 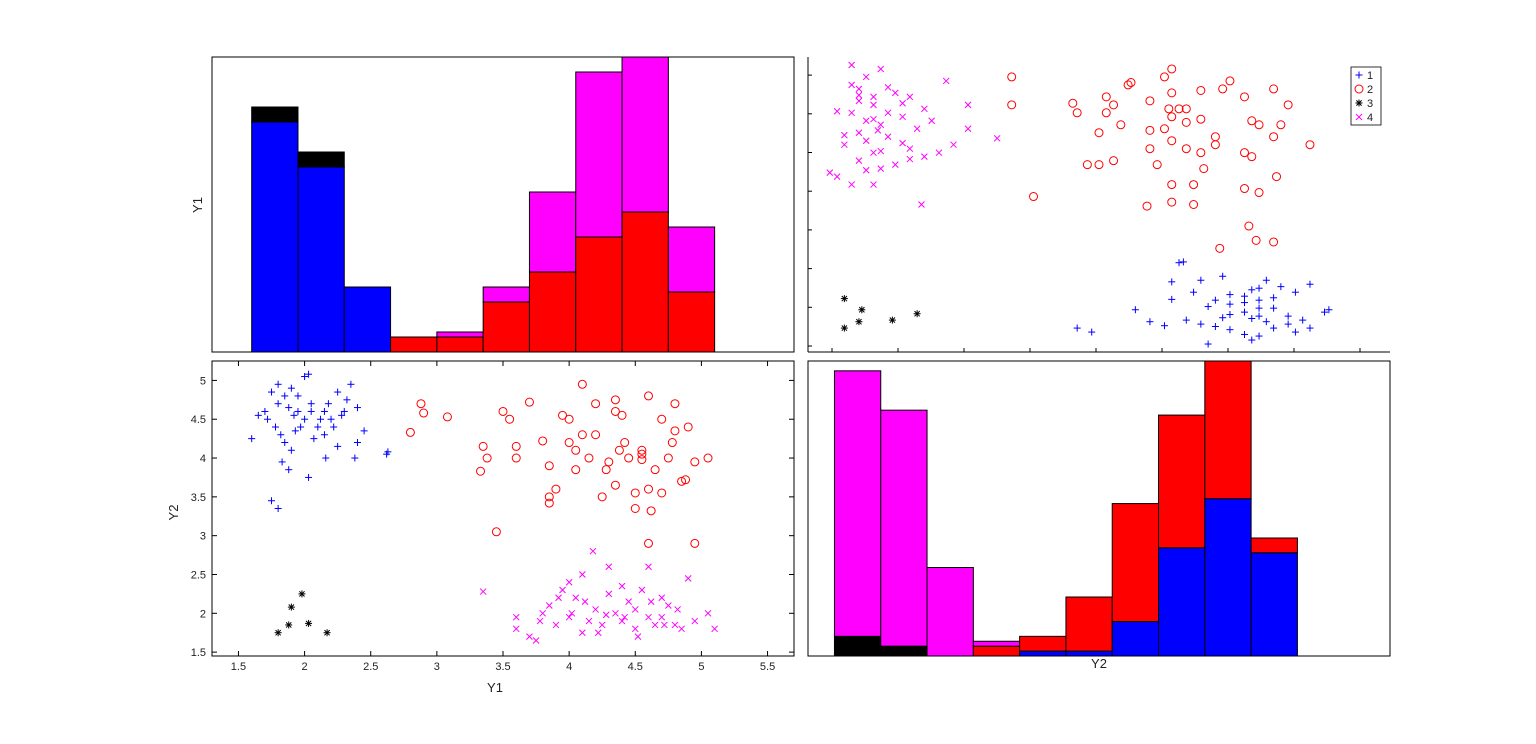 What do you see at coordinates (1370, 90) in the screenshot?
I see `legend-label: 2` at bounding box center [1370, 90].